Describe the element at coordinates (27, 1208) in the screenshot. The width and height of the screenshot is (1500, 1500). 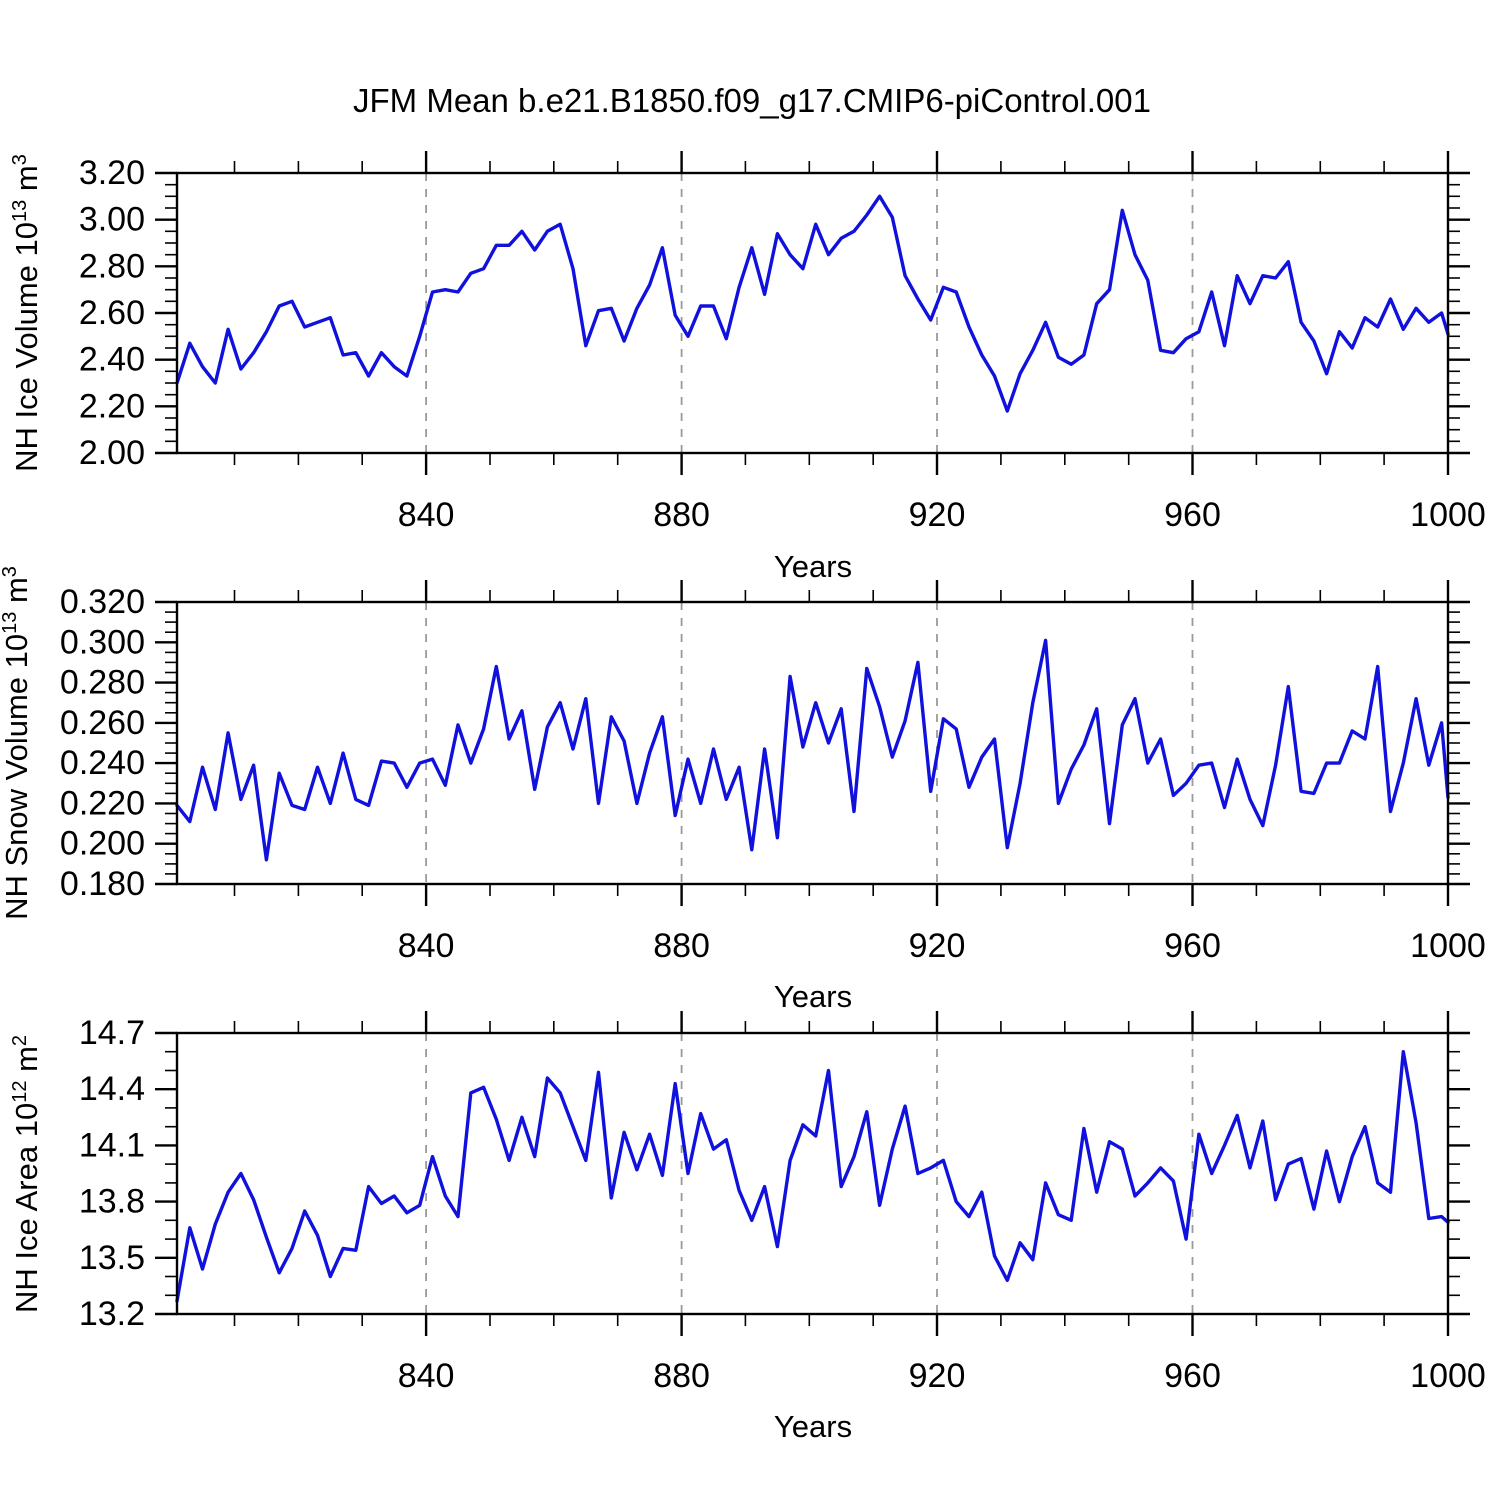
I see `y-axis-label-text: NH Ice Area 10` at that location.